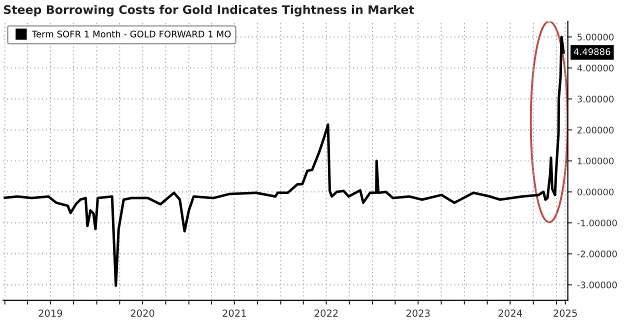 This screenshot has width=624, height=330. I want to click on x-tick-label: 2025, so click(565, 313).